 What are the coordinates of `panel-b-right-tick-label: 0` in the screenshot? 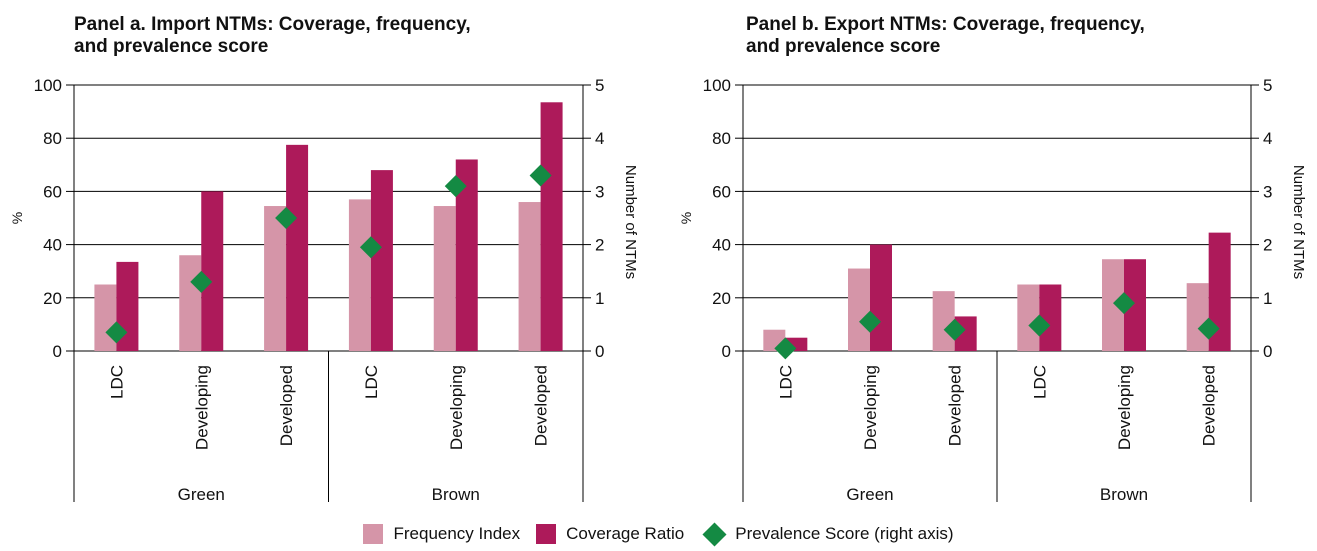 It's located at (1267, 351).